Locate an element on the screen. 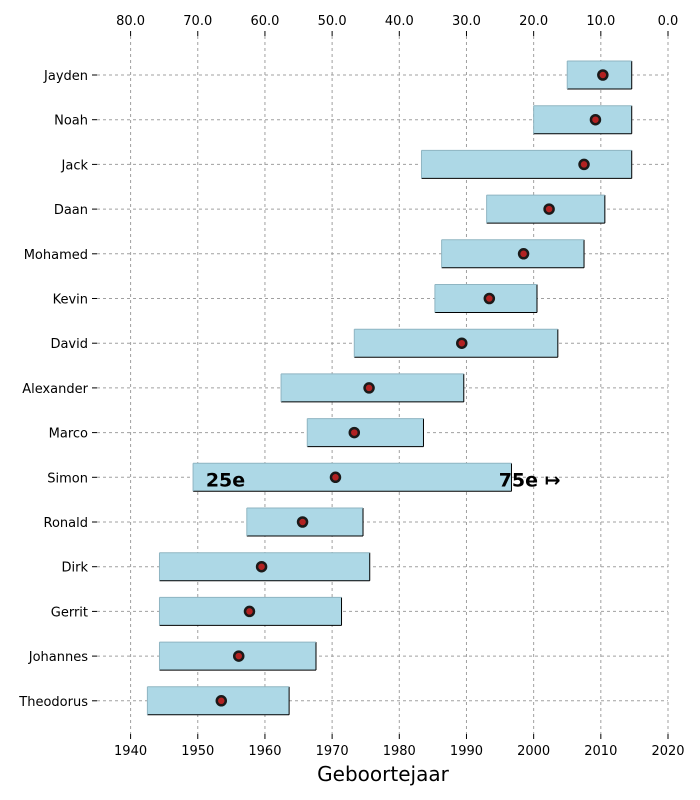 This screenshot has height=800, width=700. bottom-tick-label: 2000 is located at coordinates (533, 751).